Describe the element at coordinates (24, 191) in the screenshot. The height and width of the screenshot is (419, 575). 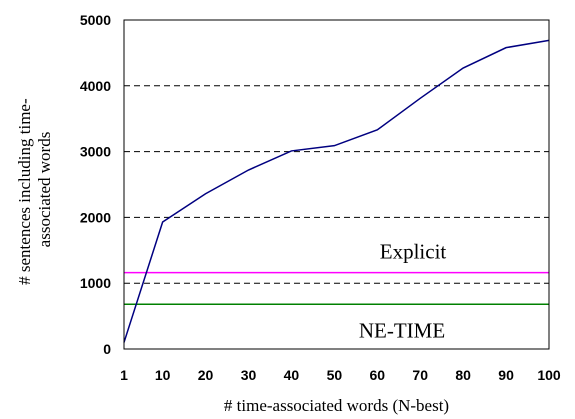
I see `y-axis-label-line-1: # sentences including time-` at that location.